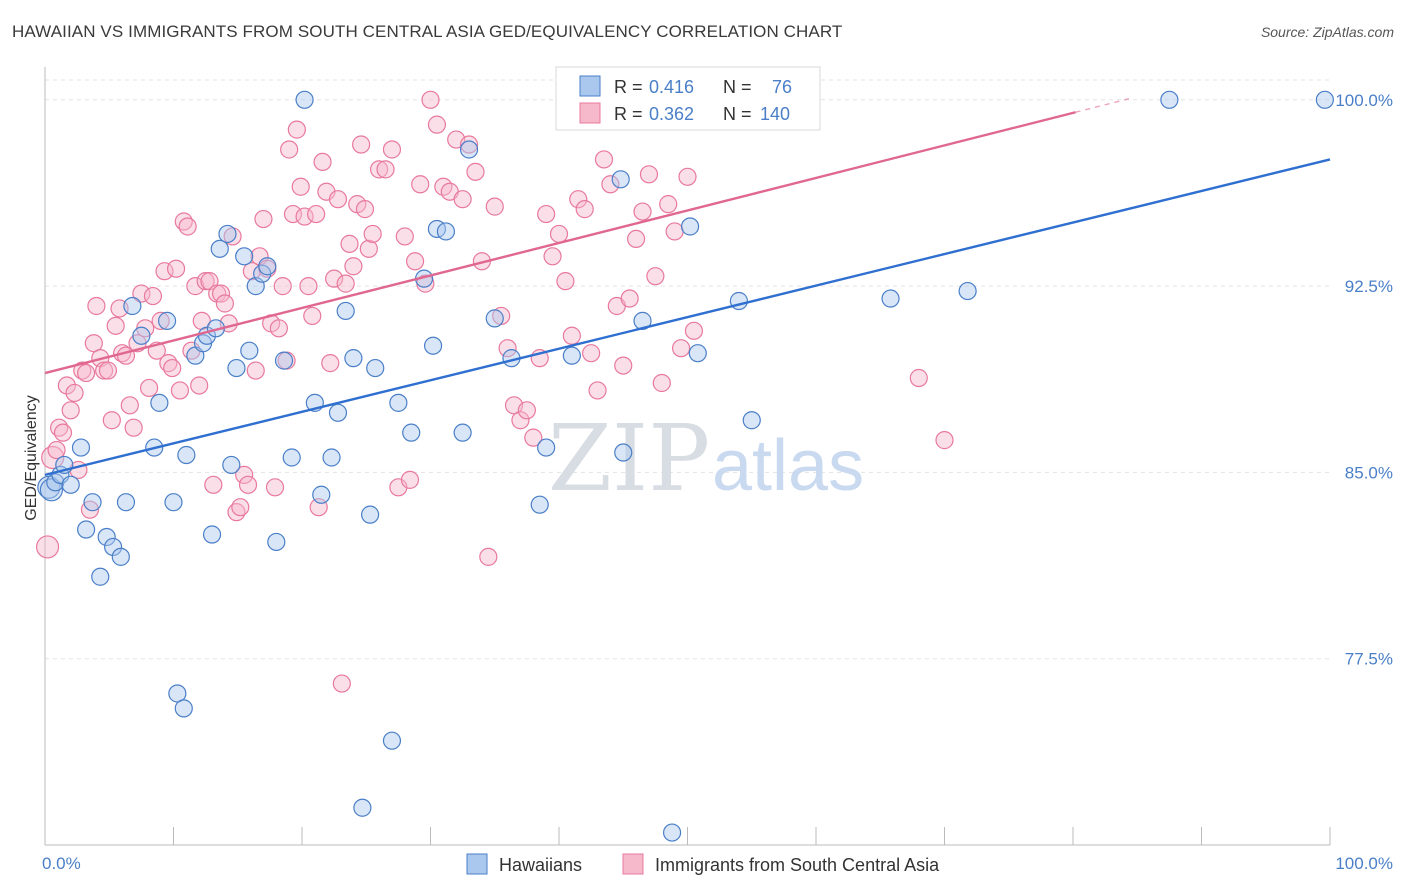 The image size is (1406, 892). What do you see at coordinates (706, 458) in the screenshot?
I see `watermark: ZIP atlas` at bounding box center [706, 458].